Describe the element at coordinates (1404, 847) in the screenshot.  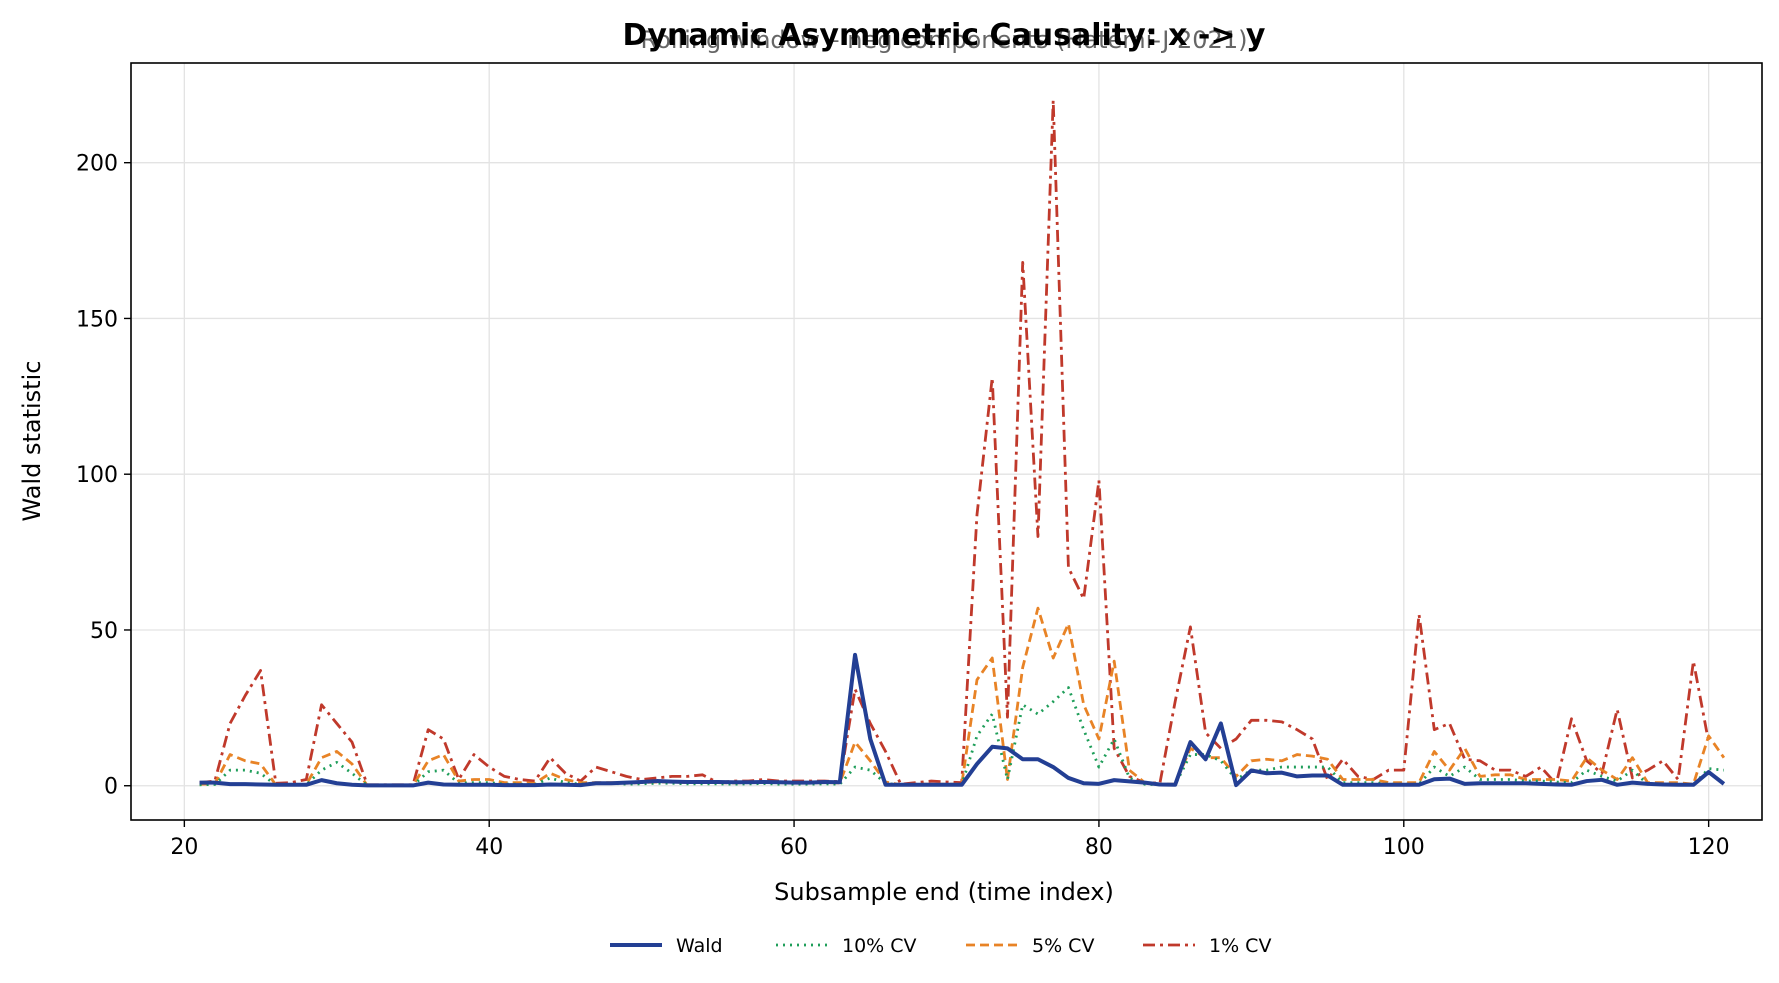
I see `x-tick-label: 100` at that location.